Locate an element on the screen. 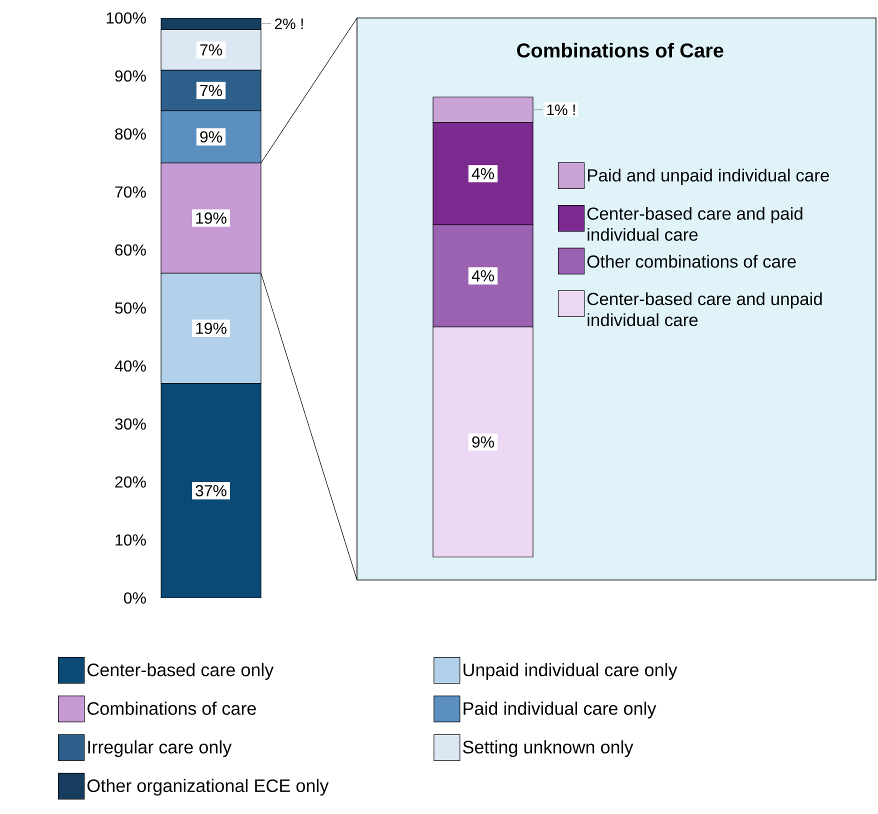  data-label: 37% is located at coordinates (211, 490).